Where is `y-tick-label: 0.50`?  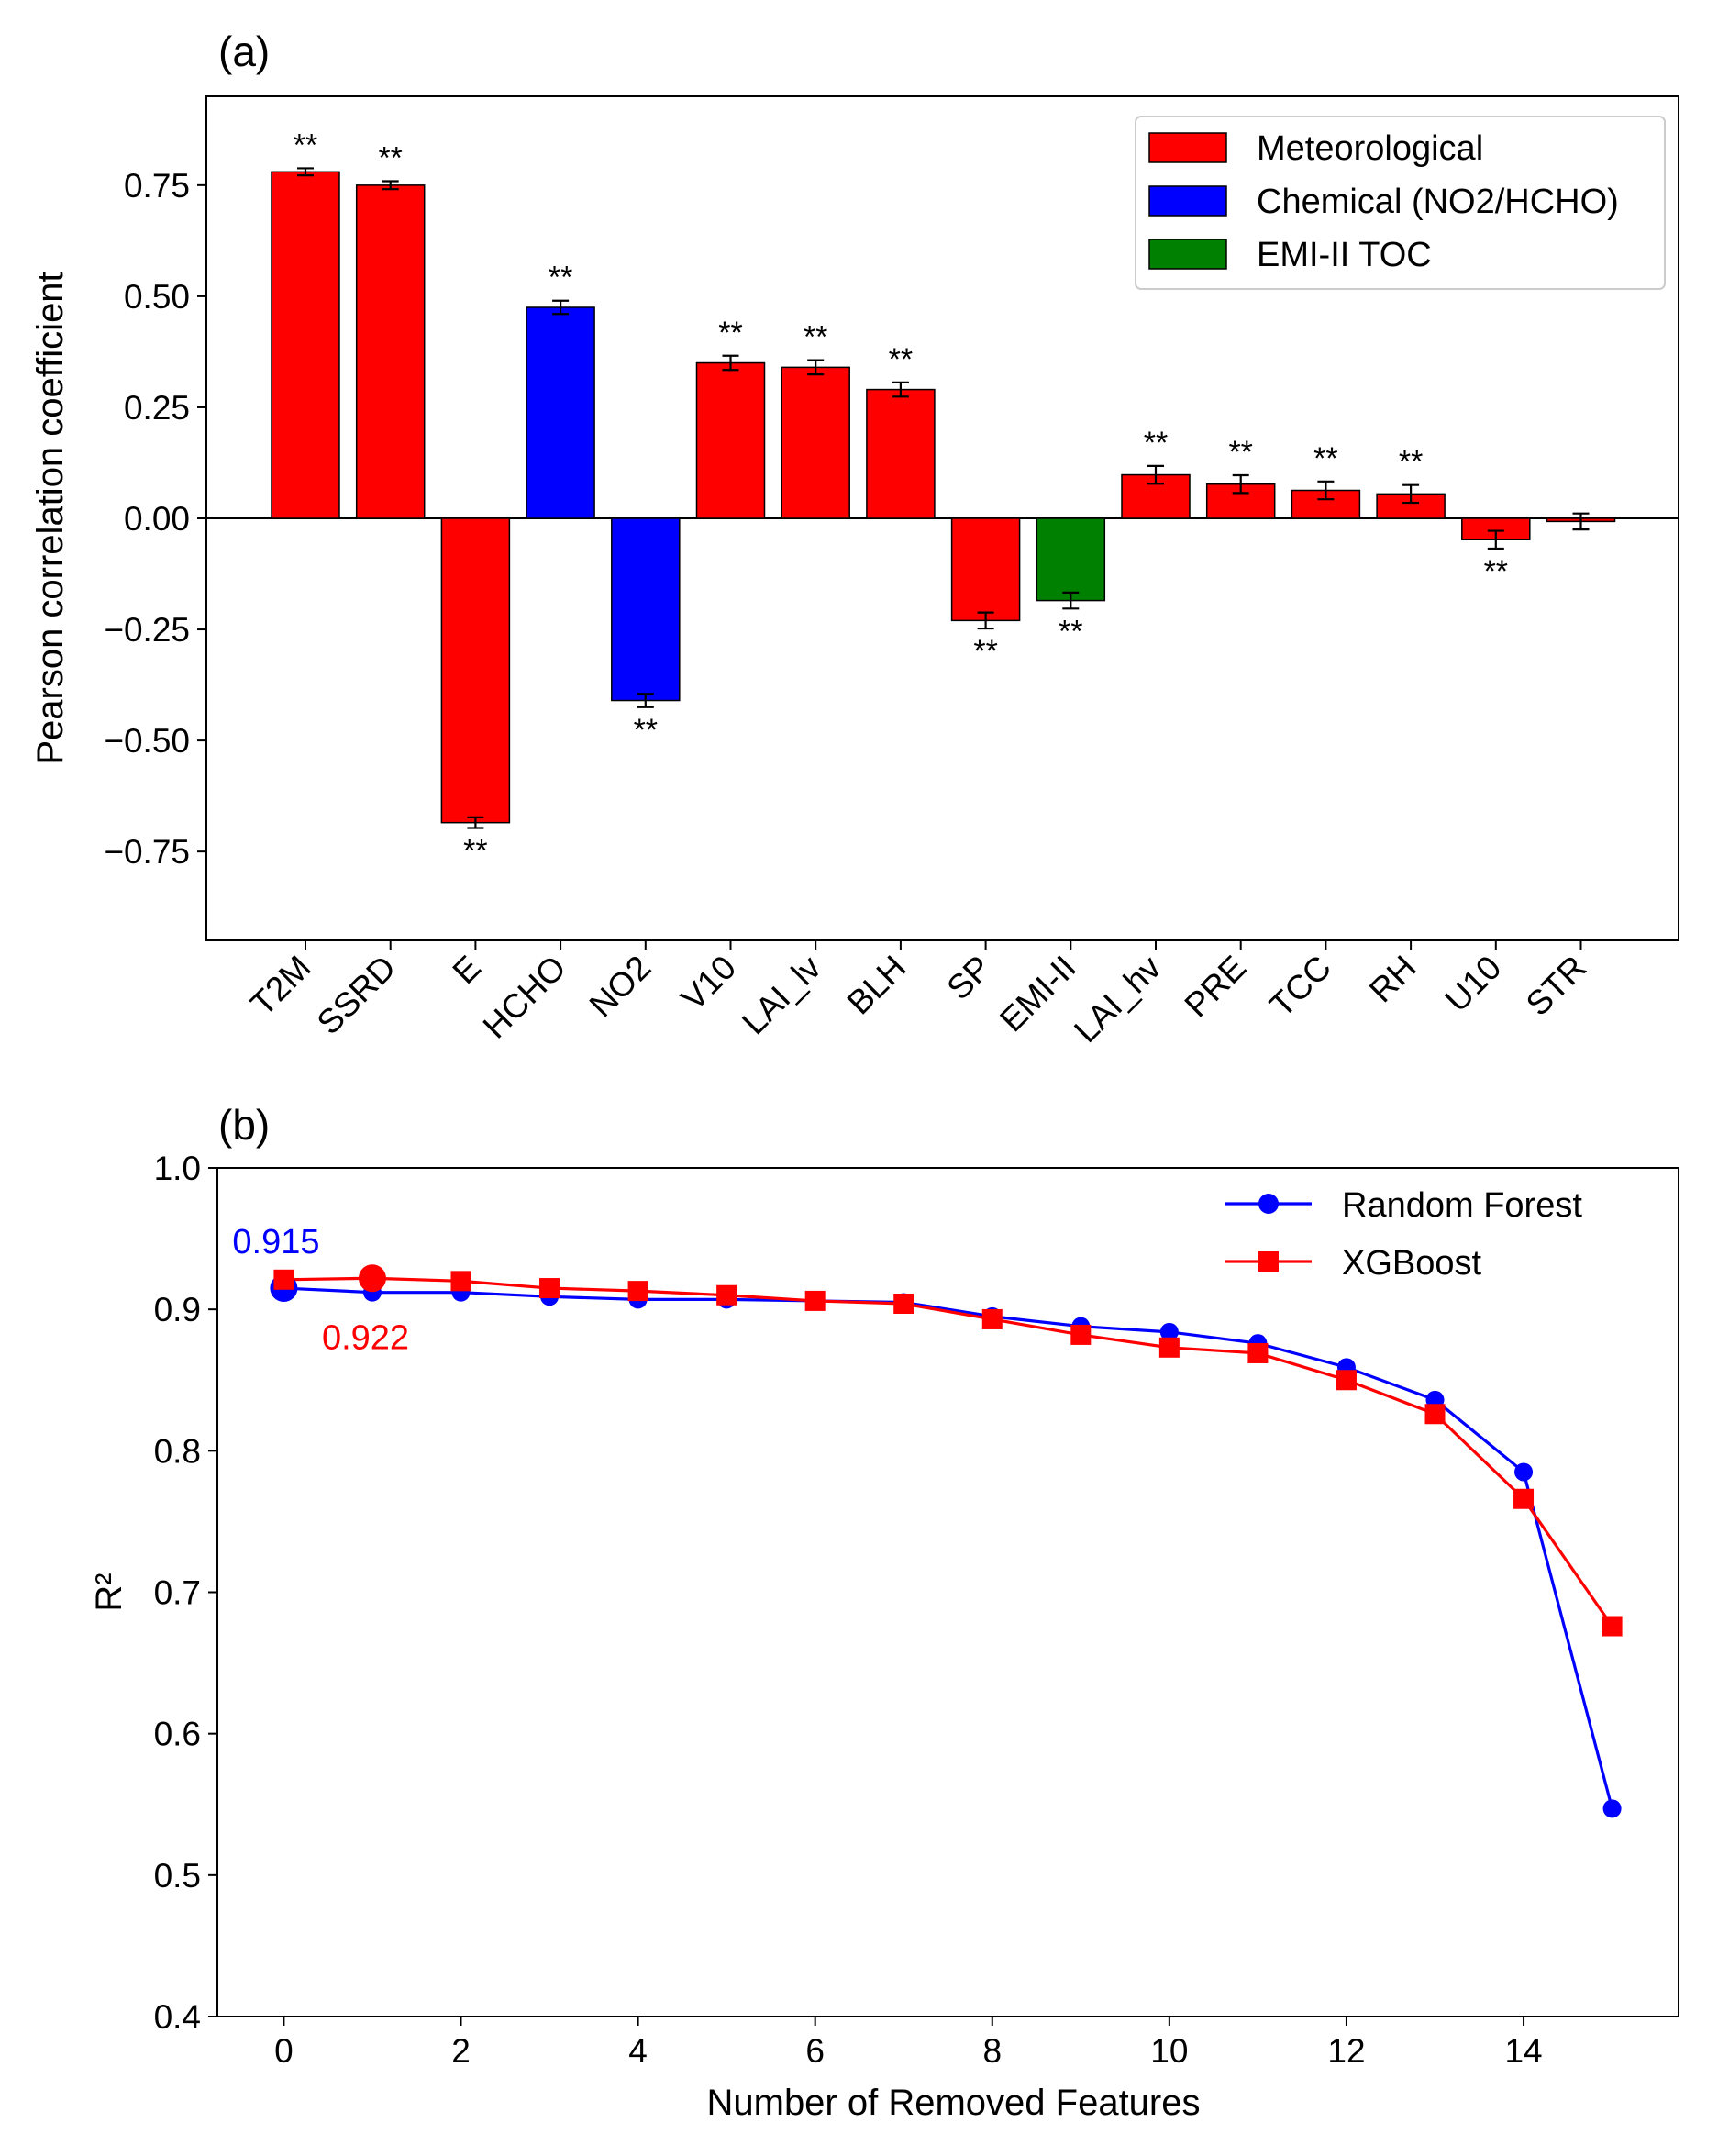
y-tick-label: 0.50 is located at coordinates (157, 297).